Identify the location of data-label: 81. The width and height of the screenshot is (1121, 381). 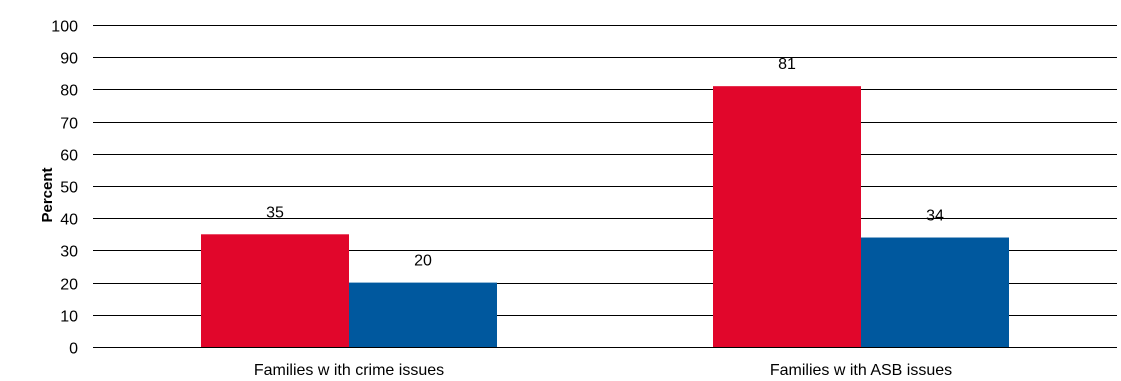
(787, 64).